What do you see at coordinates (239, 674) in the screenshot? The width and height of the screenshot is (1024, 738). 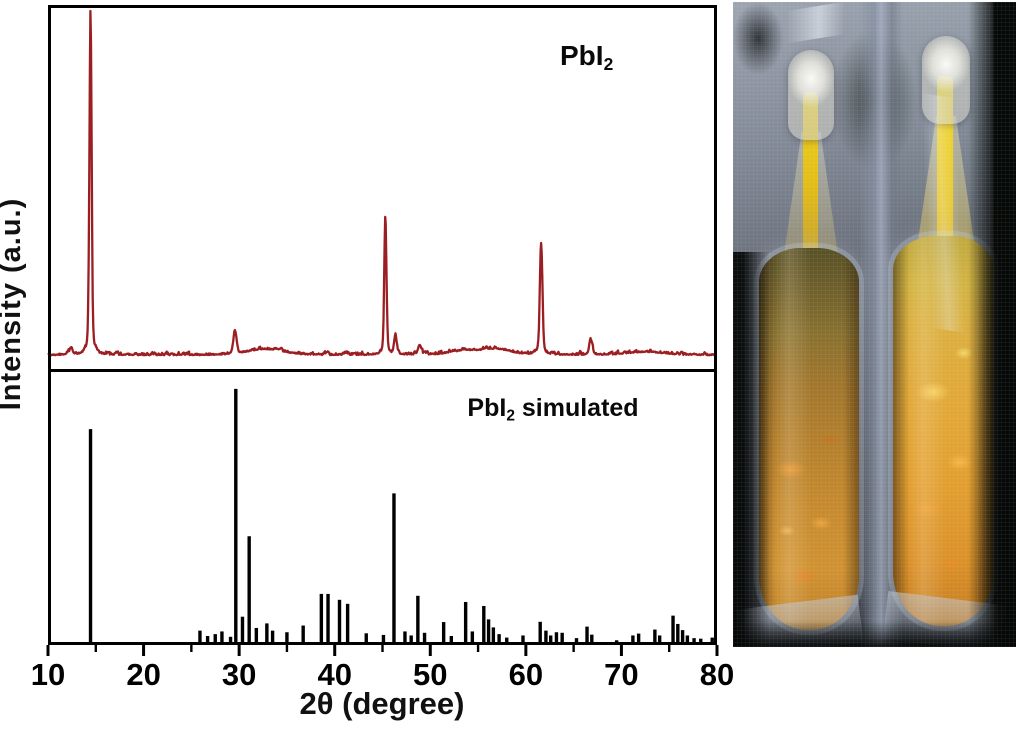 I see `x-tick-label: 30` at bounding box center [239, 674].